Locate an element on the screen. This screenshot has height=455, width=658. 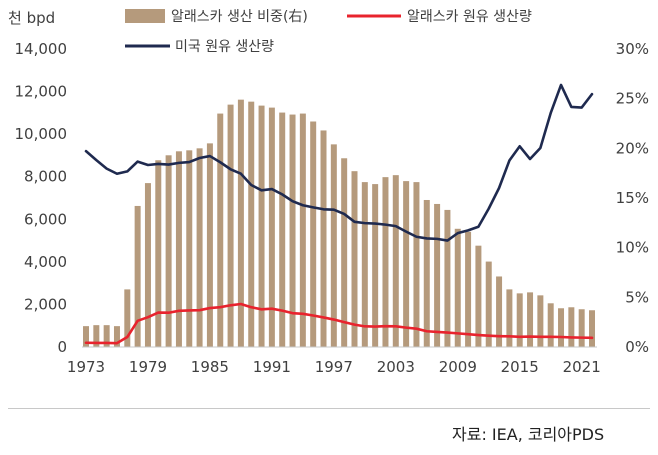
y-unit-label: 천 bpd is located at coordinates (31, 18).